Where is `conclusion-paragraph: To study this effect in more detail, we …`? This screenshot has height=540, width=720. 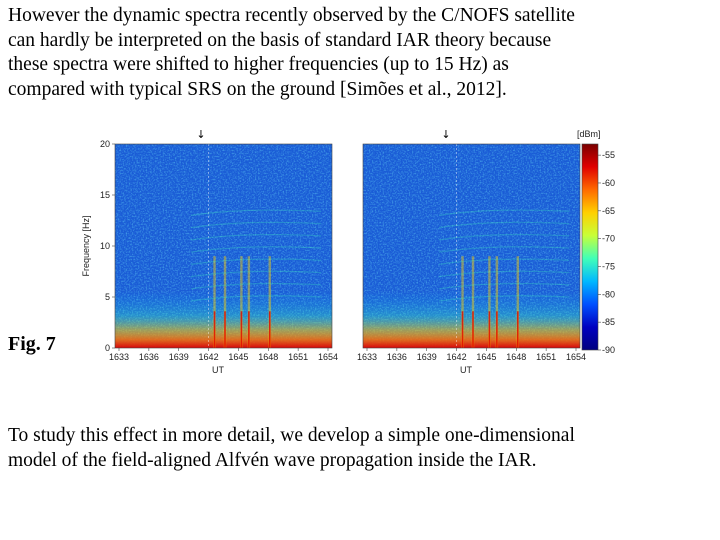 conclusion-paragraph: To study this effect in more detail, we … is located at coordinates (291, 448).